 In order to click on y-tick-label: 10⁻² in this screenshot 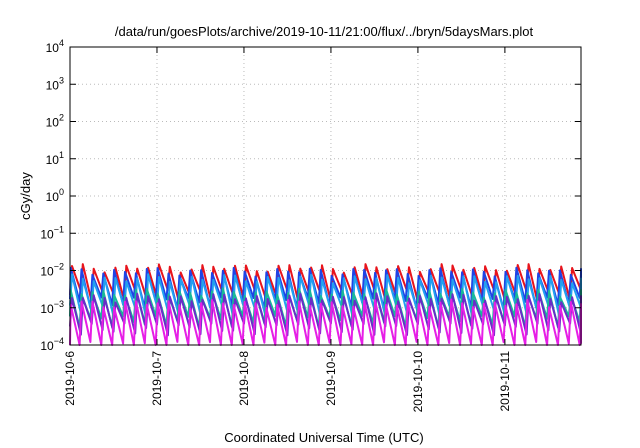, I will do `click(52, 270)`.